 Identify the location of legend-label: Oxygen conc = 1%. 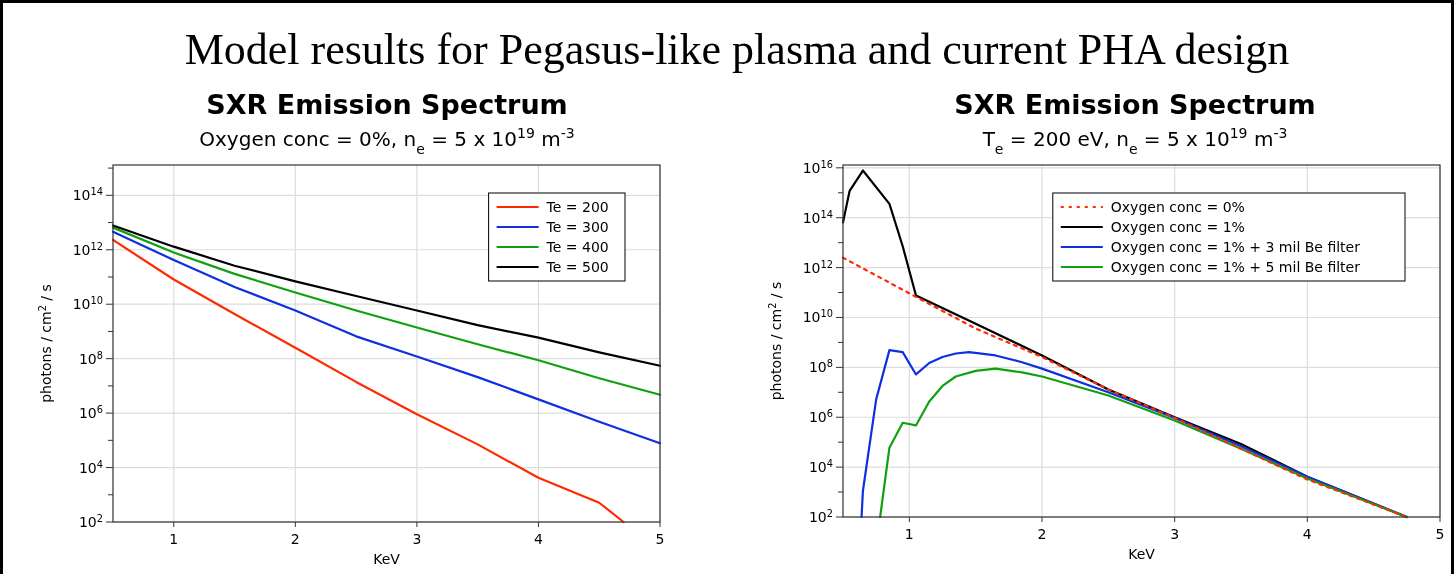
(1177, 227).